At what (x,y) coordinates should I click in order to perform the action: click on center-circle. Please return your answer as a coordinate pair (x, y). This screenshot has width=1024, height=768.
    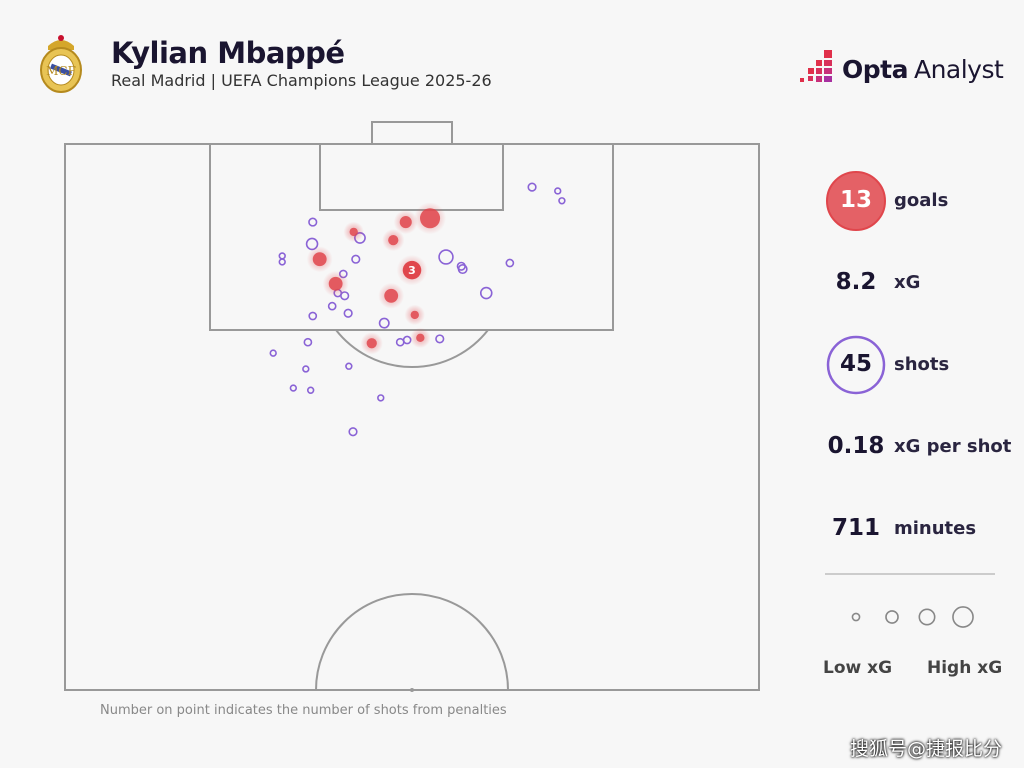
    Looking at the image, I should click on (412, 642).